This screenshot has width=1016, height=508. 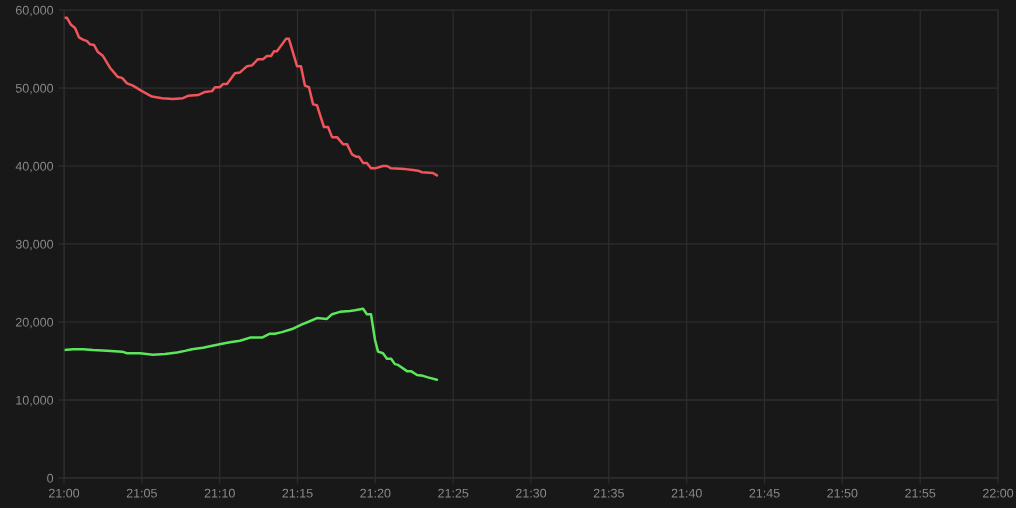 What do you see at coordinates (50, 478) in the screenshot?
I see `y-tick-label: 0` at bounding box center [50, 478].